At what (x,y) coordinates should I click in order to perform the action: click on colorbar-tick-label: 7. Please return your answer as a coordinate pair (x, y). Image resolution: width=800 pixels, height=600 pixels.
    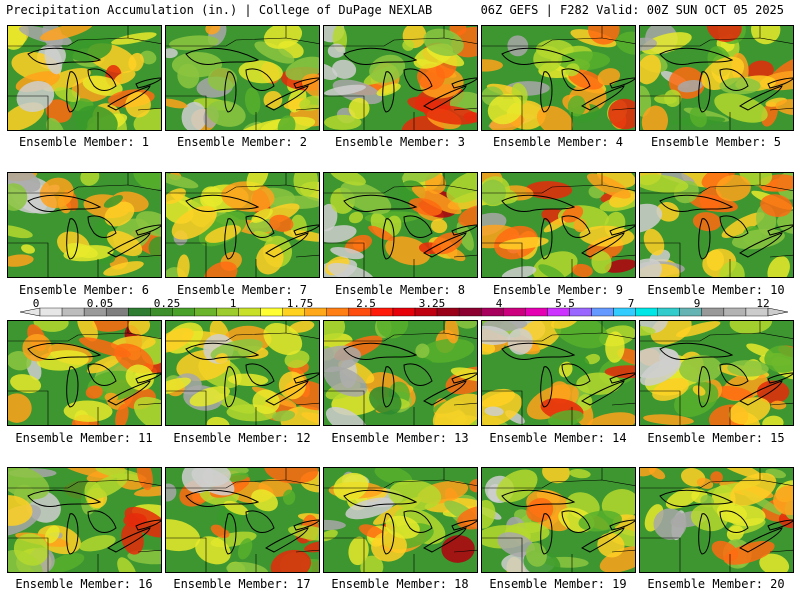
    Looking at the image, I should click on (631, 303).